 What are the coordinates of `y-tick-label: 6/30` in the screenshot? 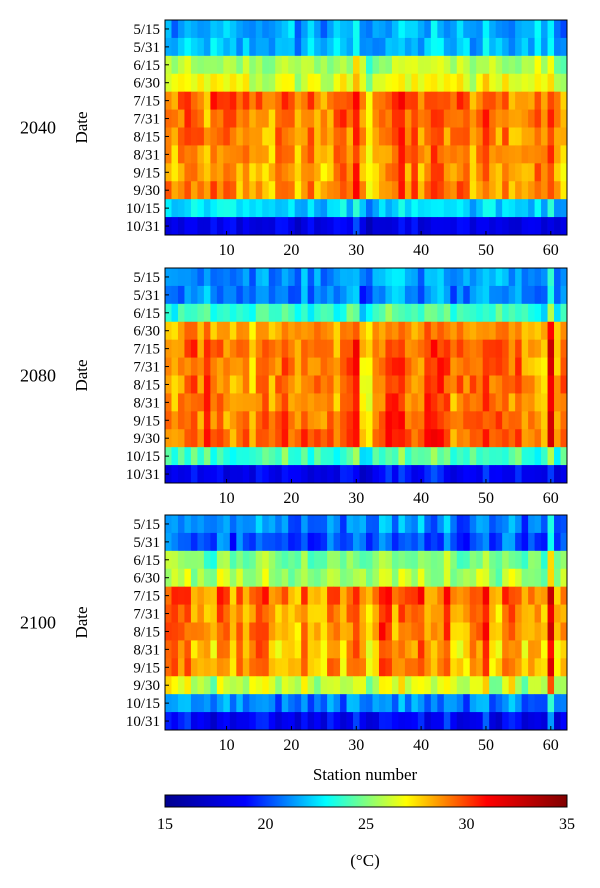 It's located at (146, 579).